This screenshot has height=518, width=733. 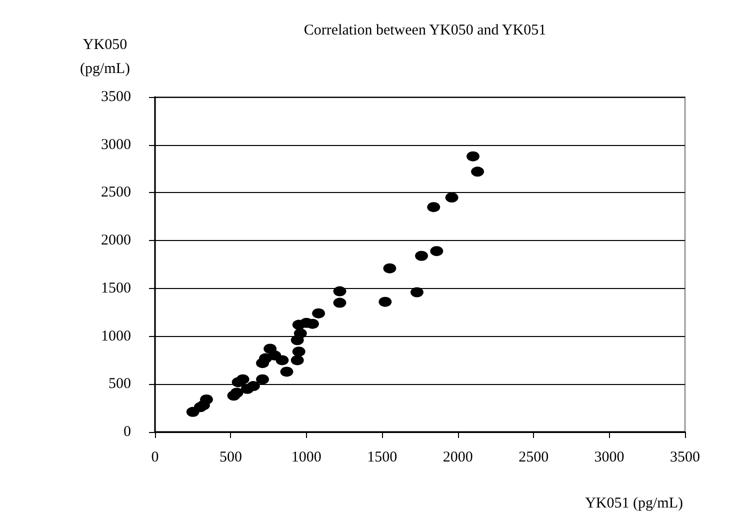 What do you see at coordinates (127, 432) in the screenshot?
I see `y-tick-label: 0` at bounding box center [127, 432].